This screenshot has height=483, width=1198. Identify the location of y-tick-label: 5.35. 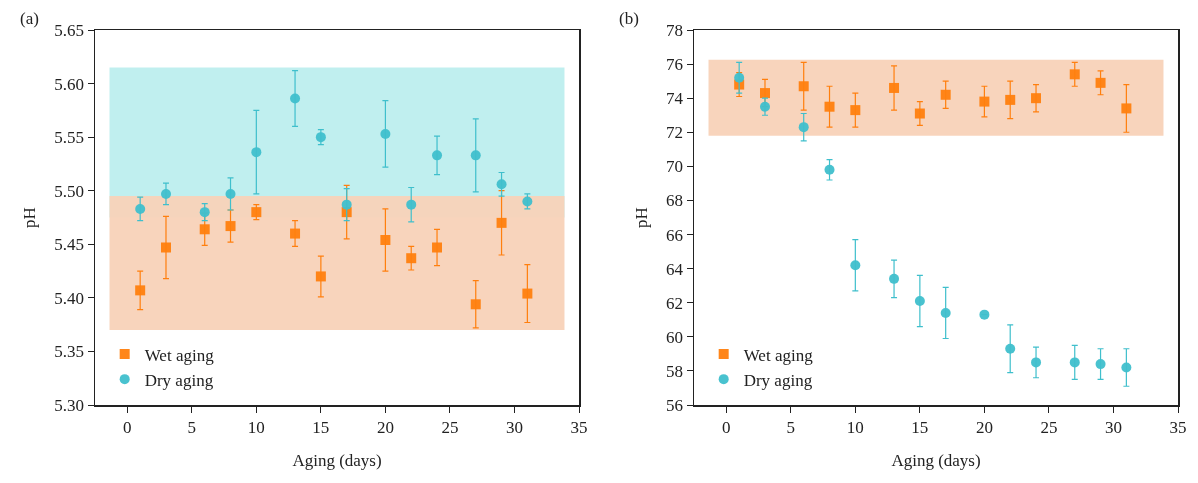
(69, 352).